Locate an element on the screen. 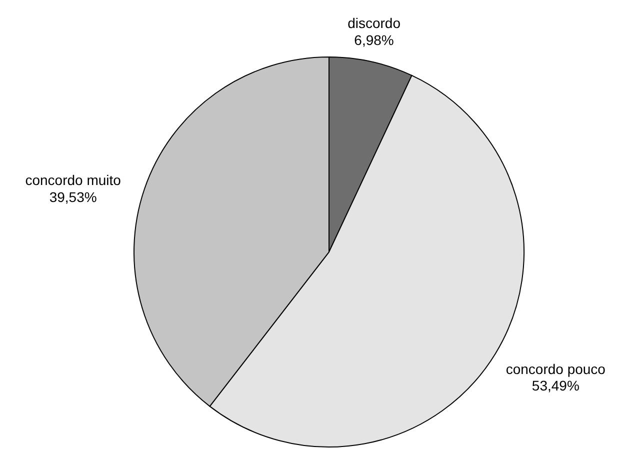 The width and height of the screenshot is (634, 449). slice-label: concordo muito is located at coordinates (73, 180).